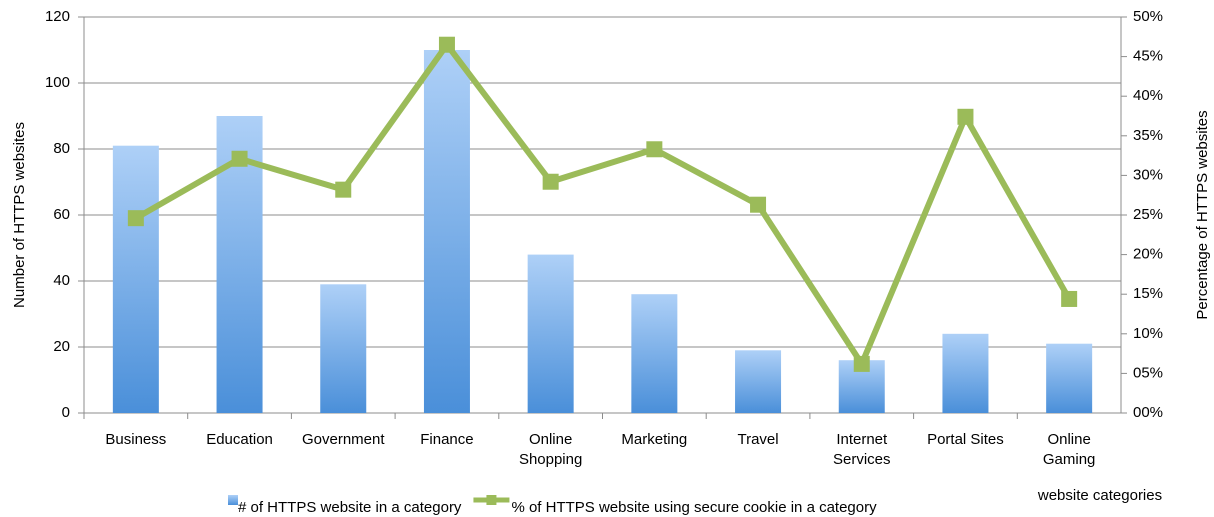 The width and height of the screenshot is (1214, 517). Describe the element at coordinates (1148, 135) in the screenshot. I see `y2-tick-label: 35%` at that location.